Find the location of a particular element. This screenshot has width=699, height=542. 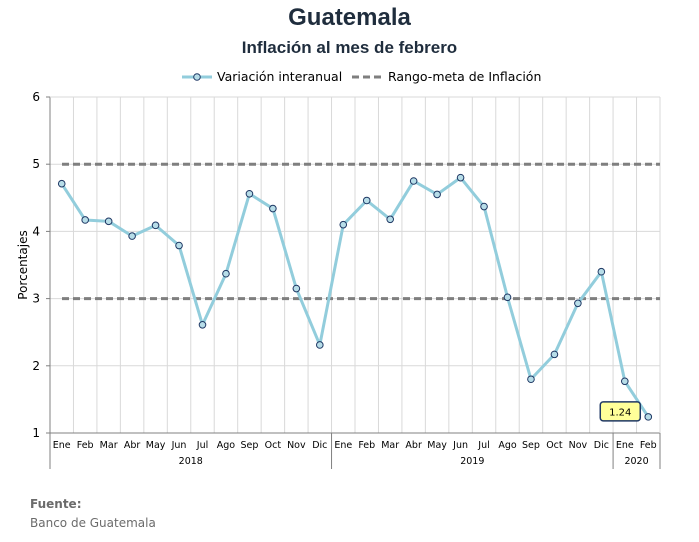

value-callout: 1.24 is located at coordinates (620, 411).